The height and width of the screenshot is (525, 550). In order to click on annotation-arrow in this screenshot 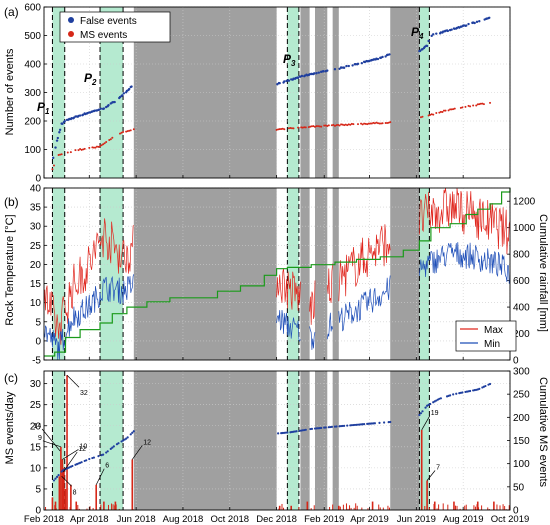, I will do `click(137, 452)`.